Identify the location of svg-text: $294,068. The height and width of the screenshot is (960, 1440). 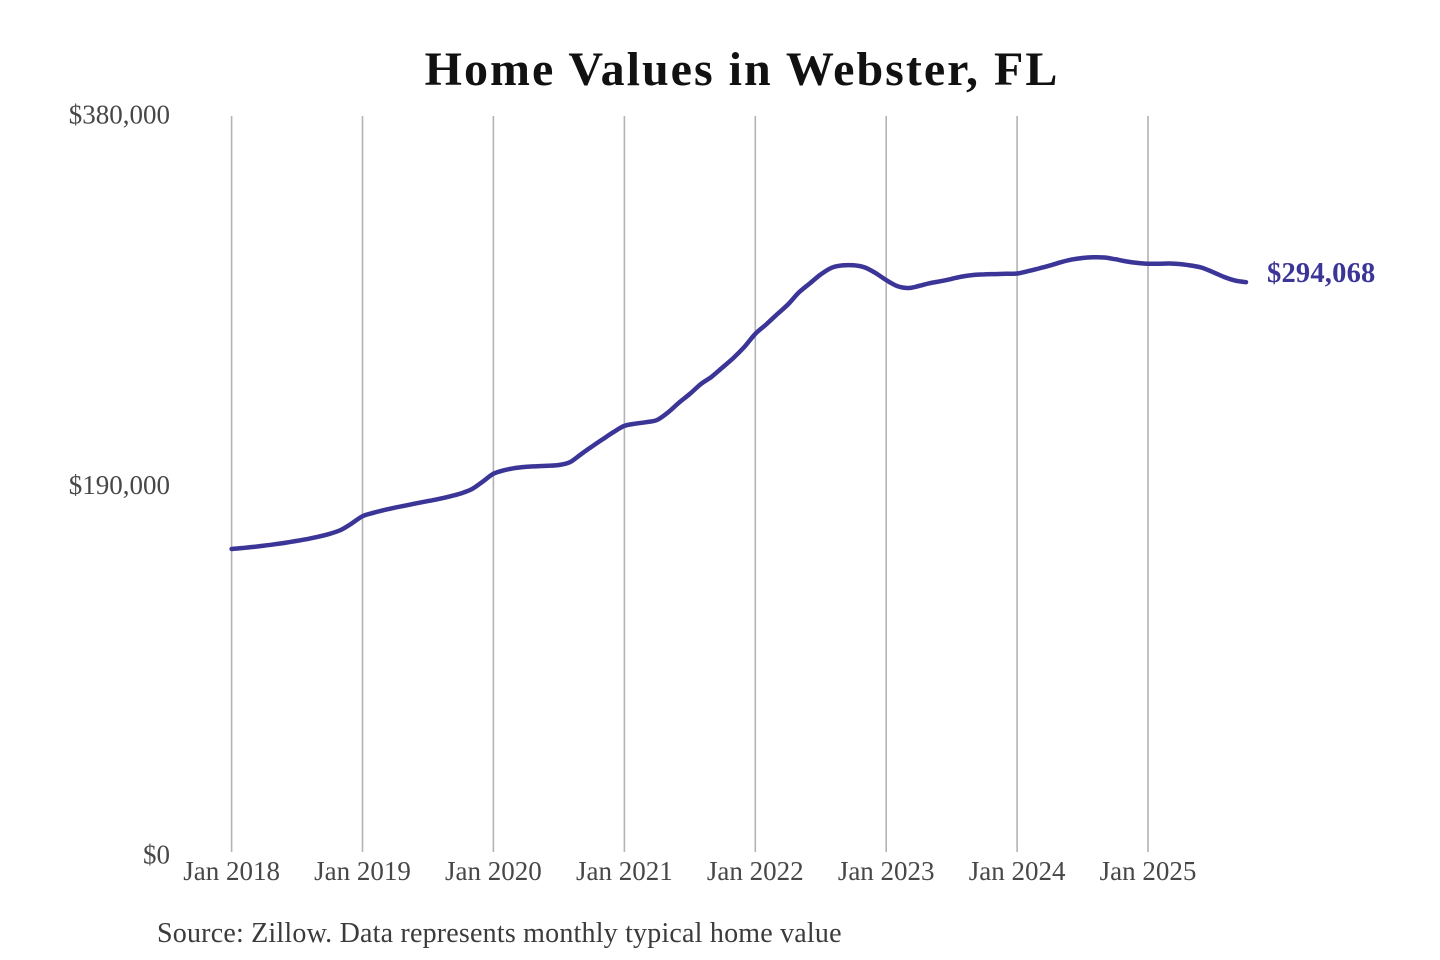
(1321, 273).